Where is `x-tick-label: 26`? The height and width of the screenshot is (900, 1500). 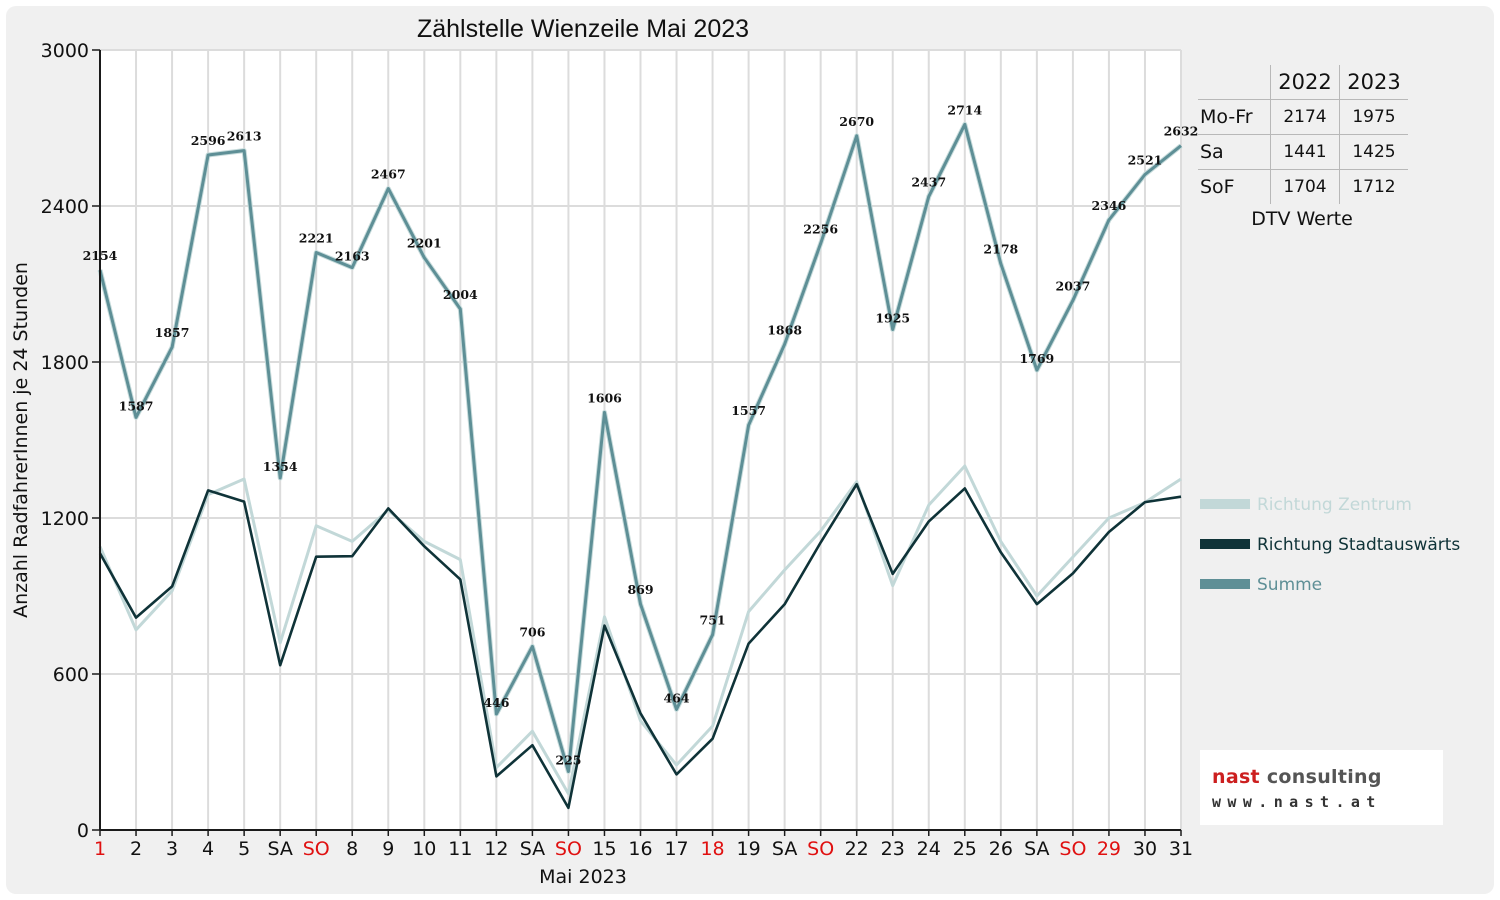 x-tick-label: 26 is located at coordinates (1001, 849).